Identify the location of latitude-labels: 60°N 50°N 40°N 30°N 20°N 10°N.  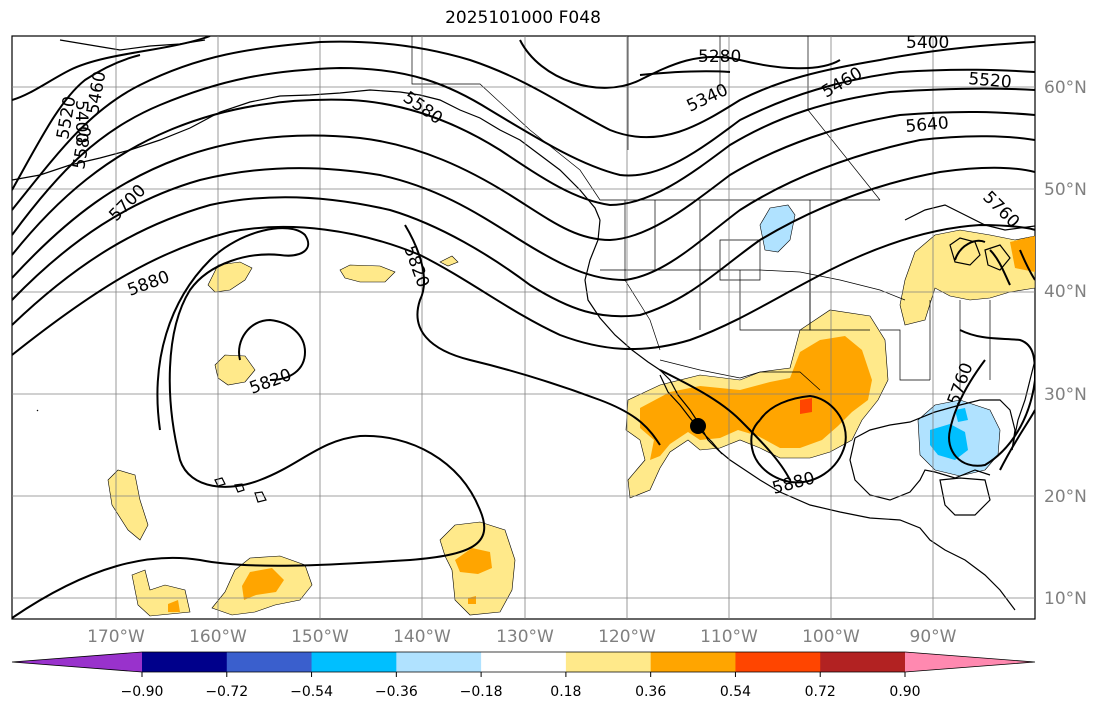
(1065, 343).